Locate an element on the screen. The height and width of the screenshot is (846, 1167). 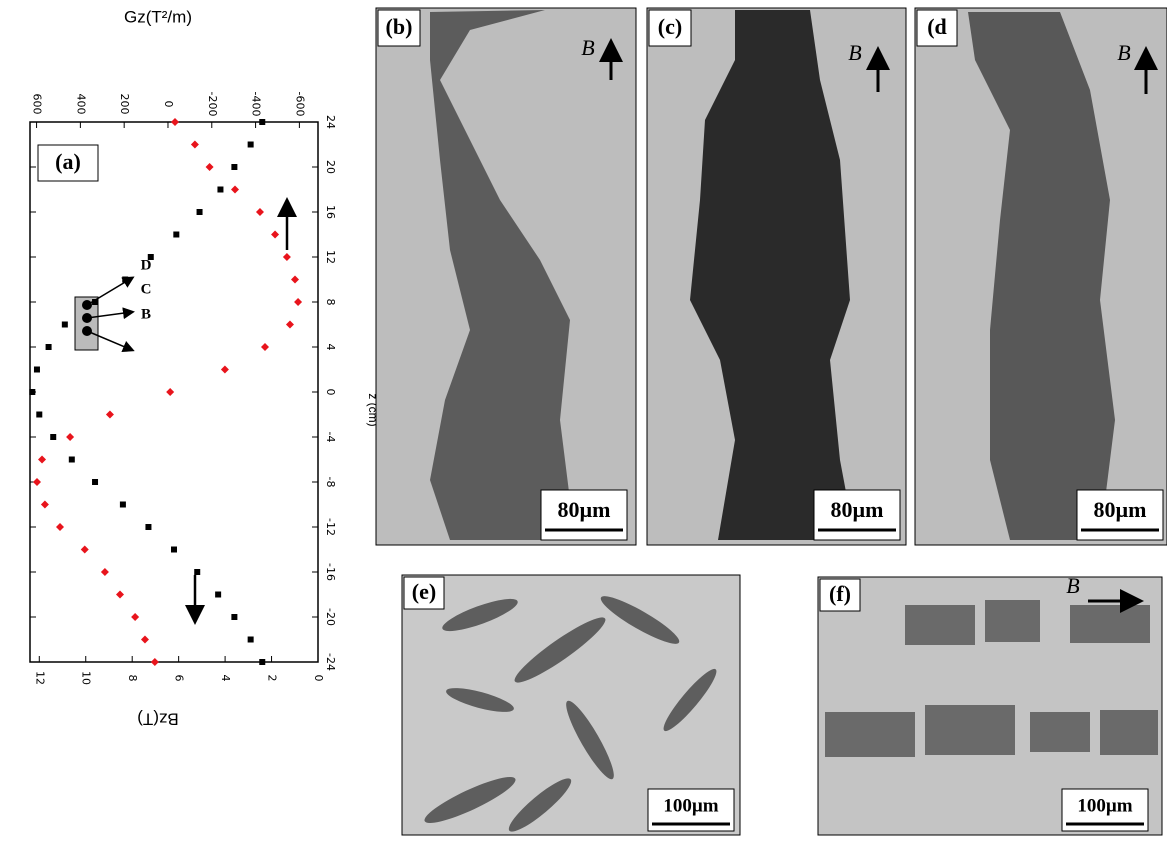
x-tick-label: -4 is located at coordinates (330, 437).